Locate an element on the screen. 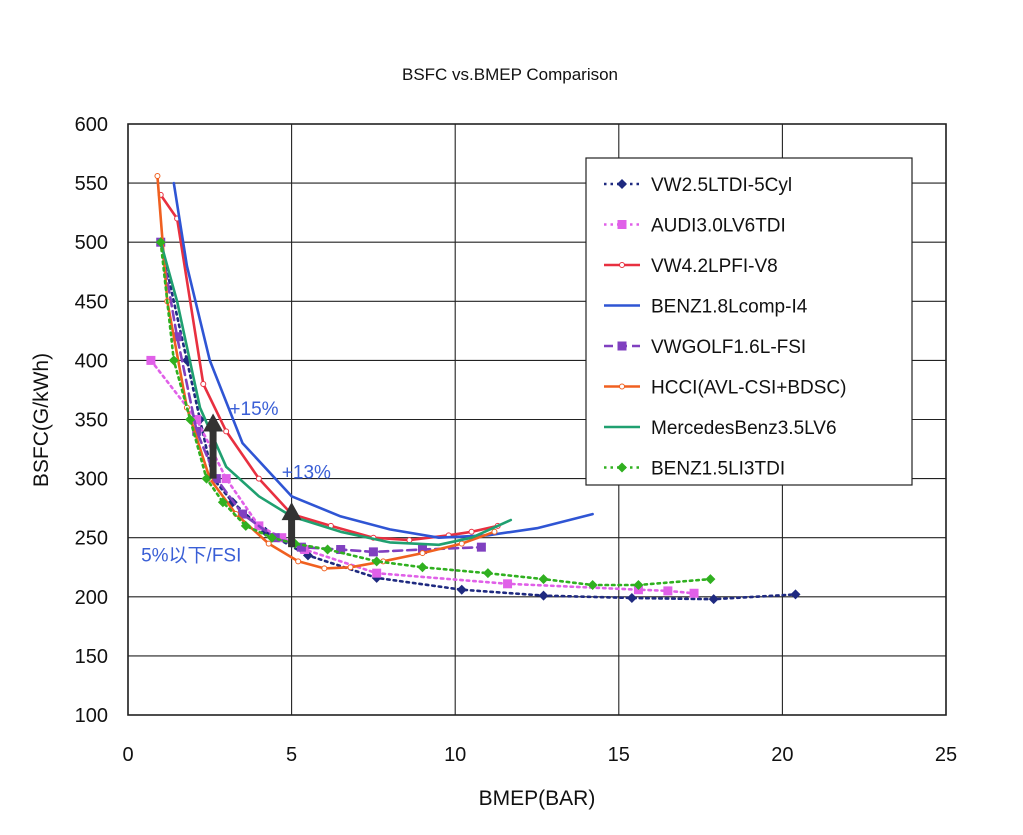 The height and width of the screenshot is (835, 1023). legend-entry: BENZ1.5LI3TDI is located at coordinates (694, 469).